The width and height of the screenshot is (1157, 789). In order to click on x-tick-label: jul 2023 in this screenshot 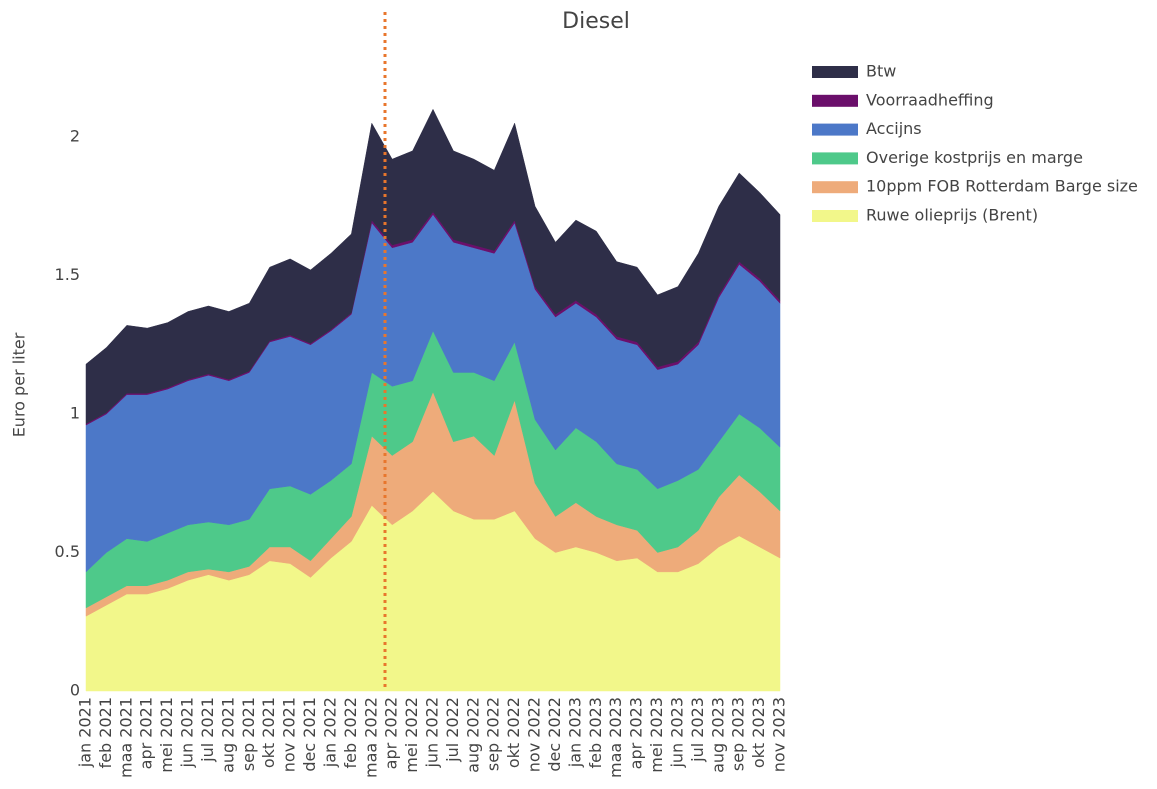, I will do `click(697, 730)`.